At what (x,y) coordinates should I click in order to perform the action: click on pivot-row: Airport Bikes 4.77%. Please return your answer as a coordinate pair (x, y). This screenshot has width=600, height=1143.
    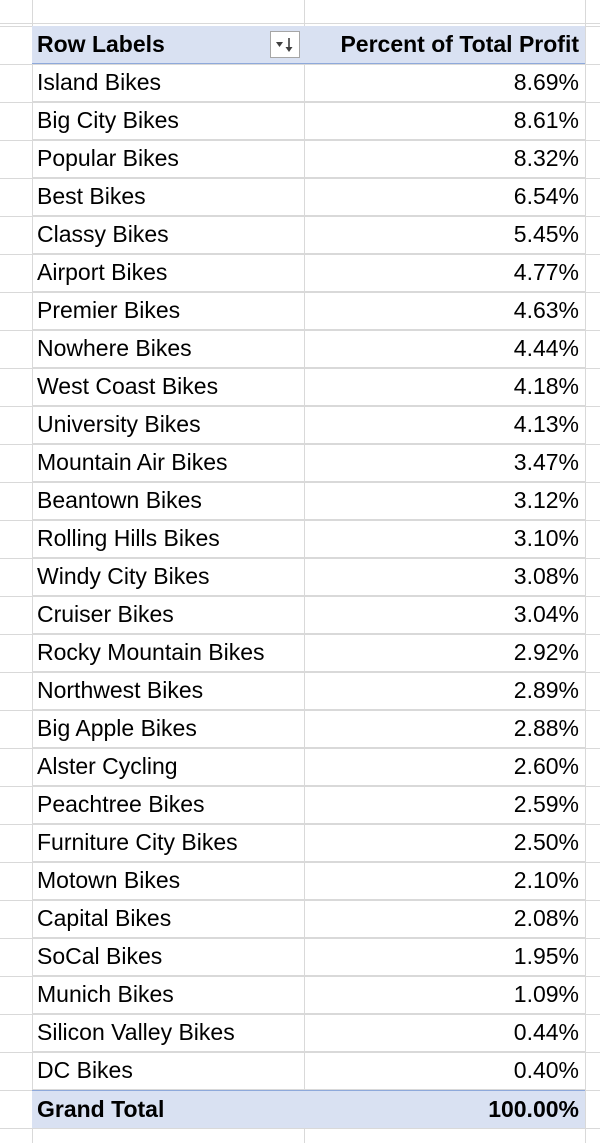
    Looking at the image, I should click on (308, 273).